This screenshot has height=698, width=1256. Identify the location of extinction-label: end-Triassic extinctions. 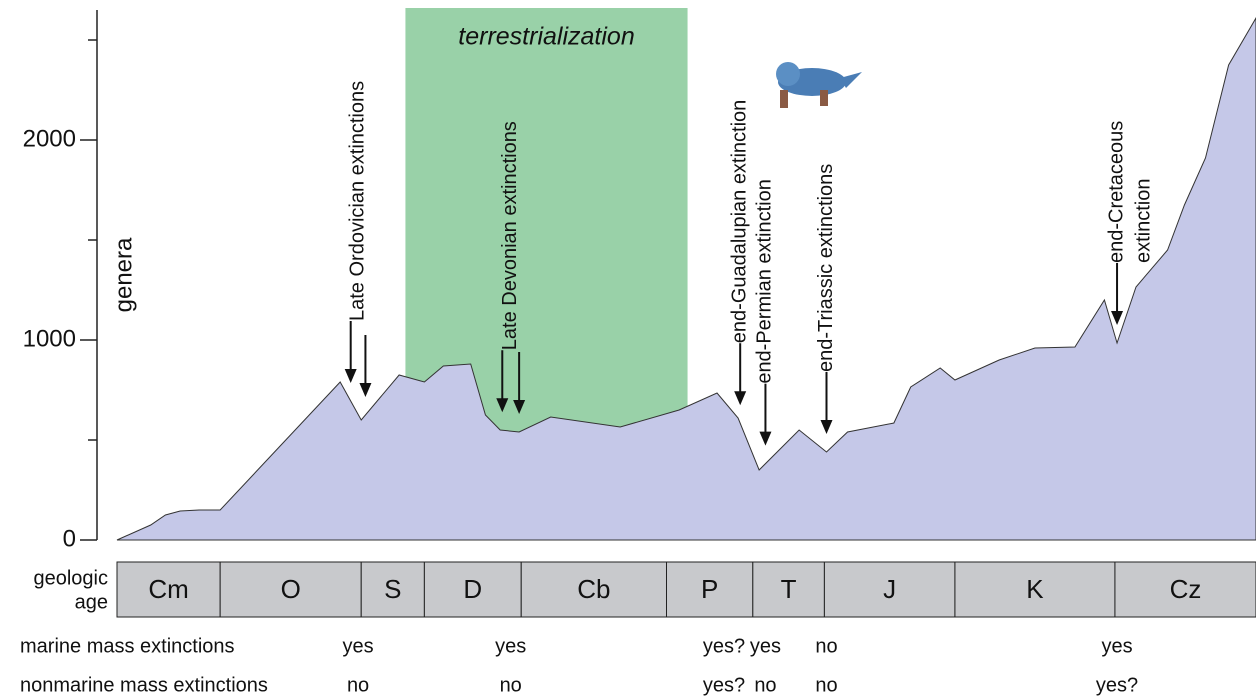
(826, 268).